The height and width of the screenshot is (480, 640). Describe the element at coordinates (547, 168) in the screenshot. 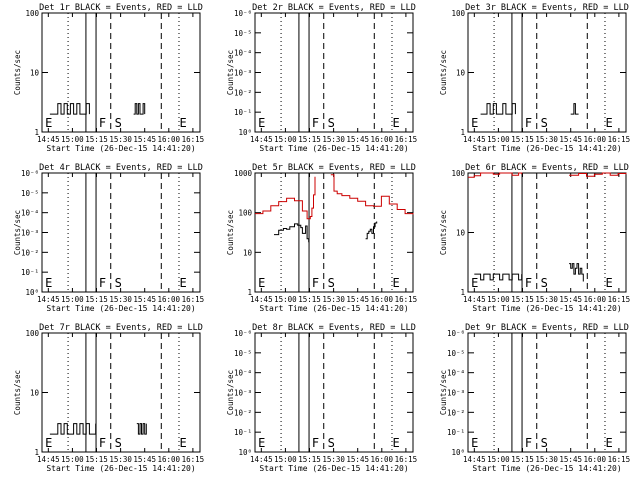

I see `panel-title: Det 6r BLACK = Events, RED = LLD` at that location.